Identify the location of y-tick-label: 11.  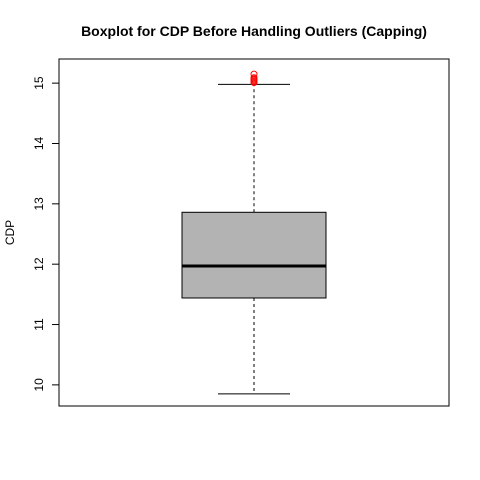
(39, 324).